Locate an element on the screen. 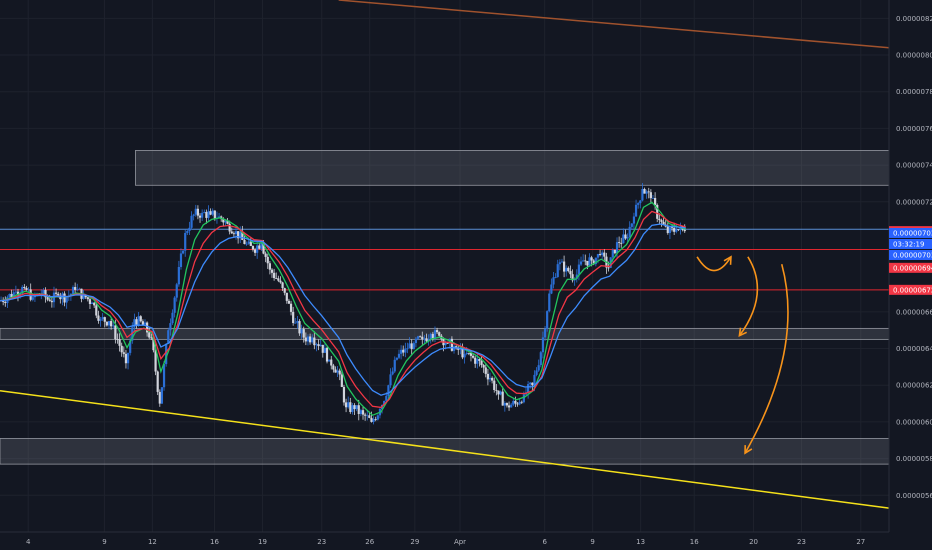  price-zone is located at coordinates (445, 451).